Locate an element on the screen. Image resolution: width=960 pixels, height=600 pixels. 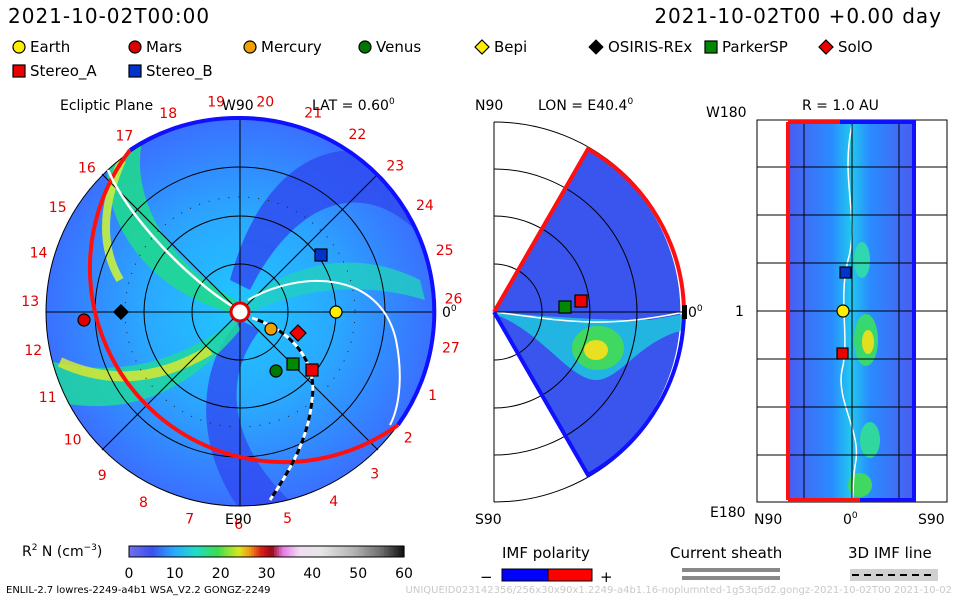
legend-bepi: Bepi is located at coordinates (500, 47).